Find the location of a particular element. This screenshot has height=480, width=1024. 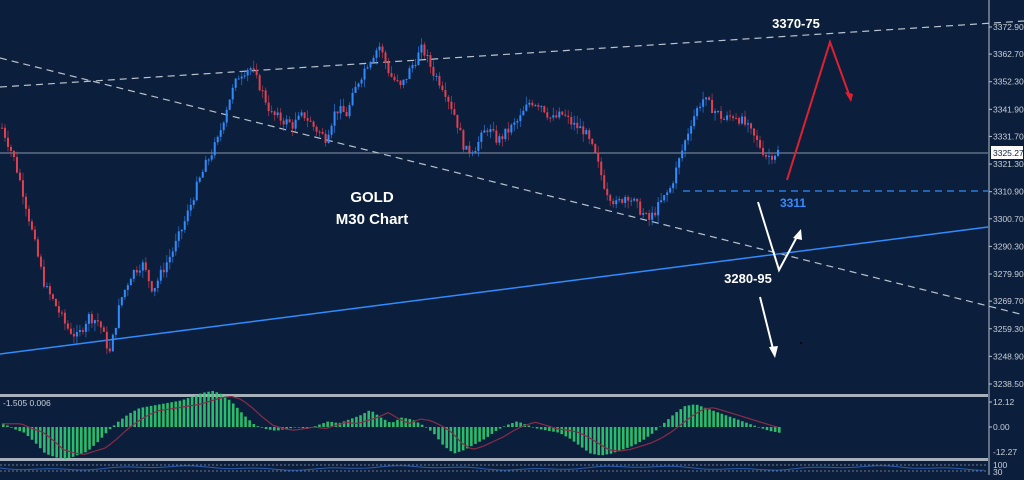

macd-histogram is located at coordinates (391, 425).